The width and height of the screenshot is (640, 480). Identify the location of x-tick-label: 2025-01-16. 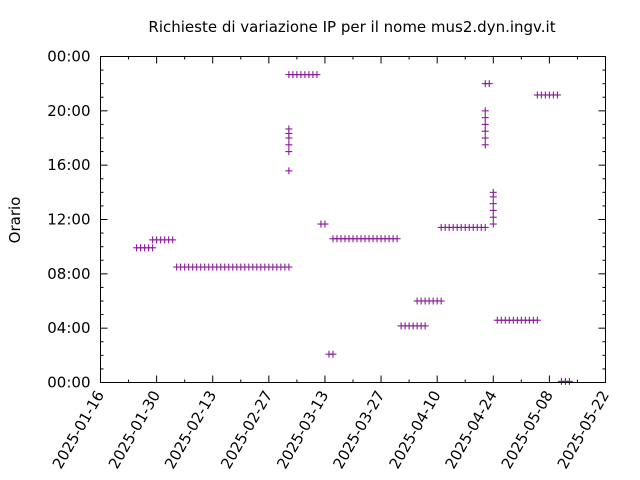
(78, 430).